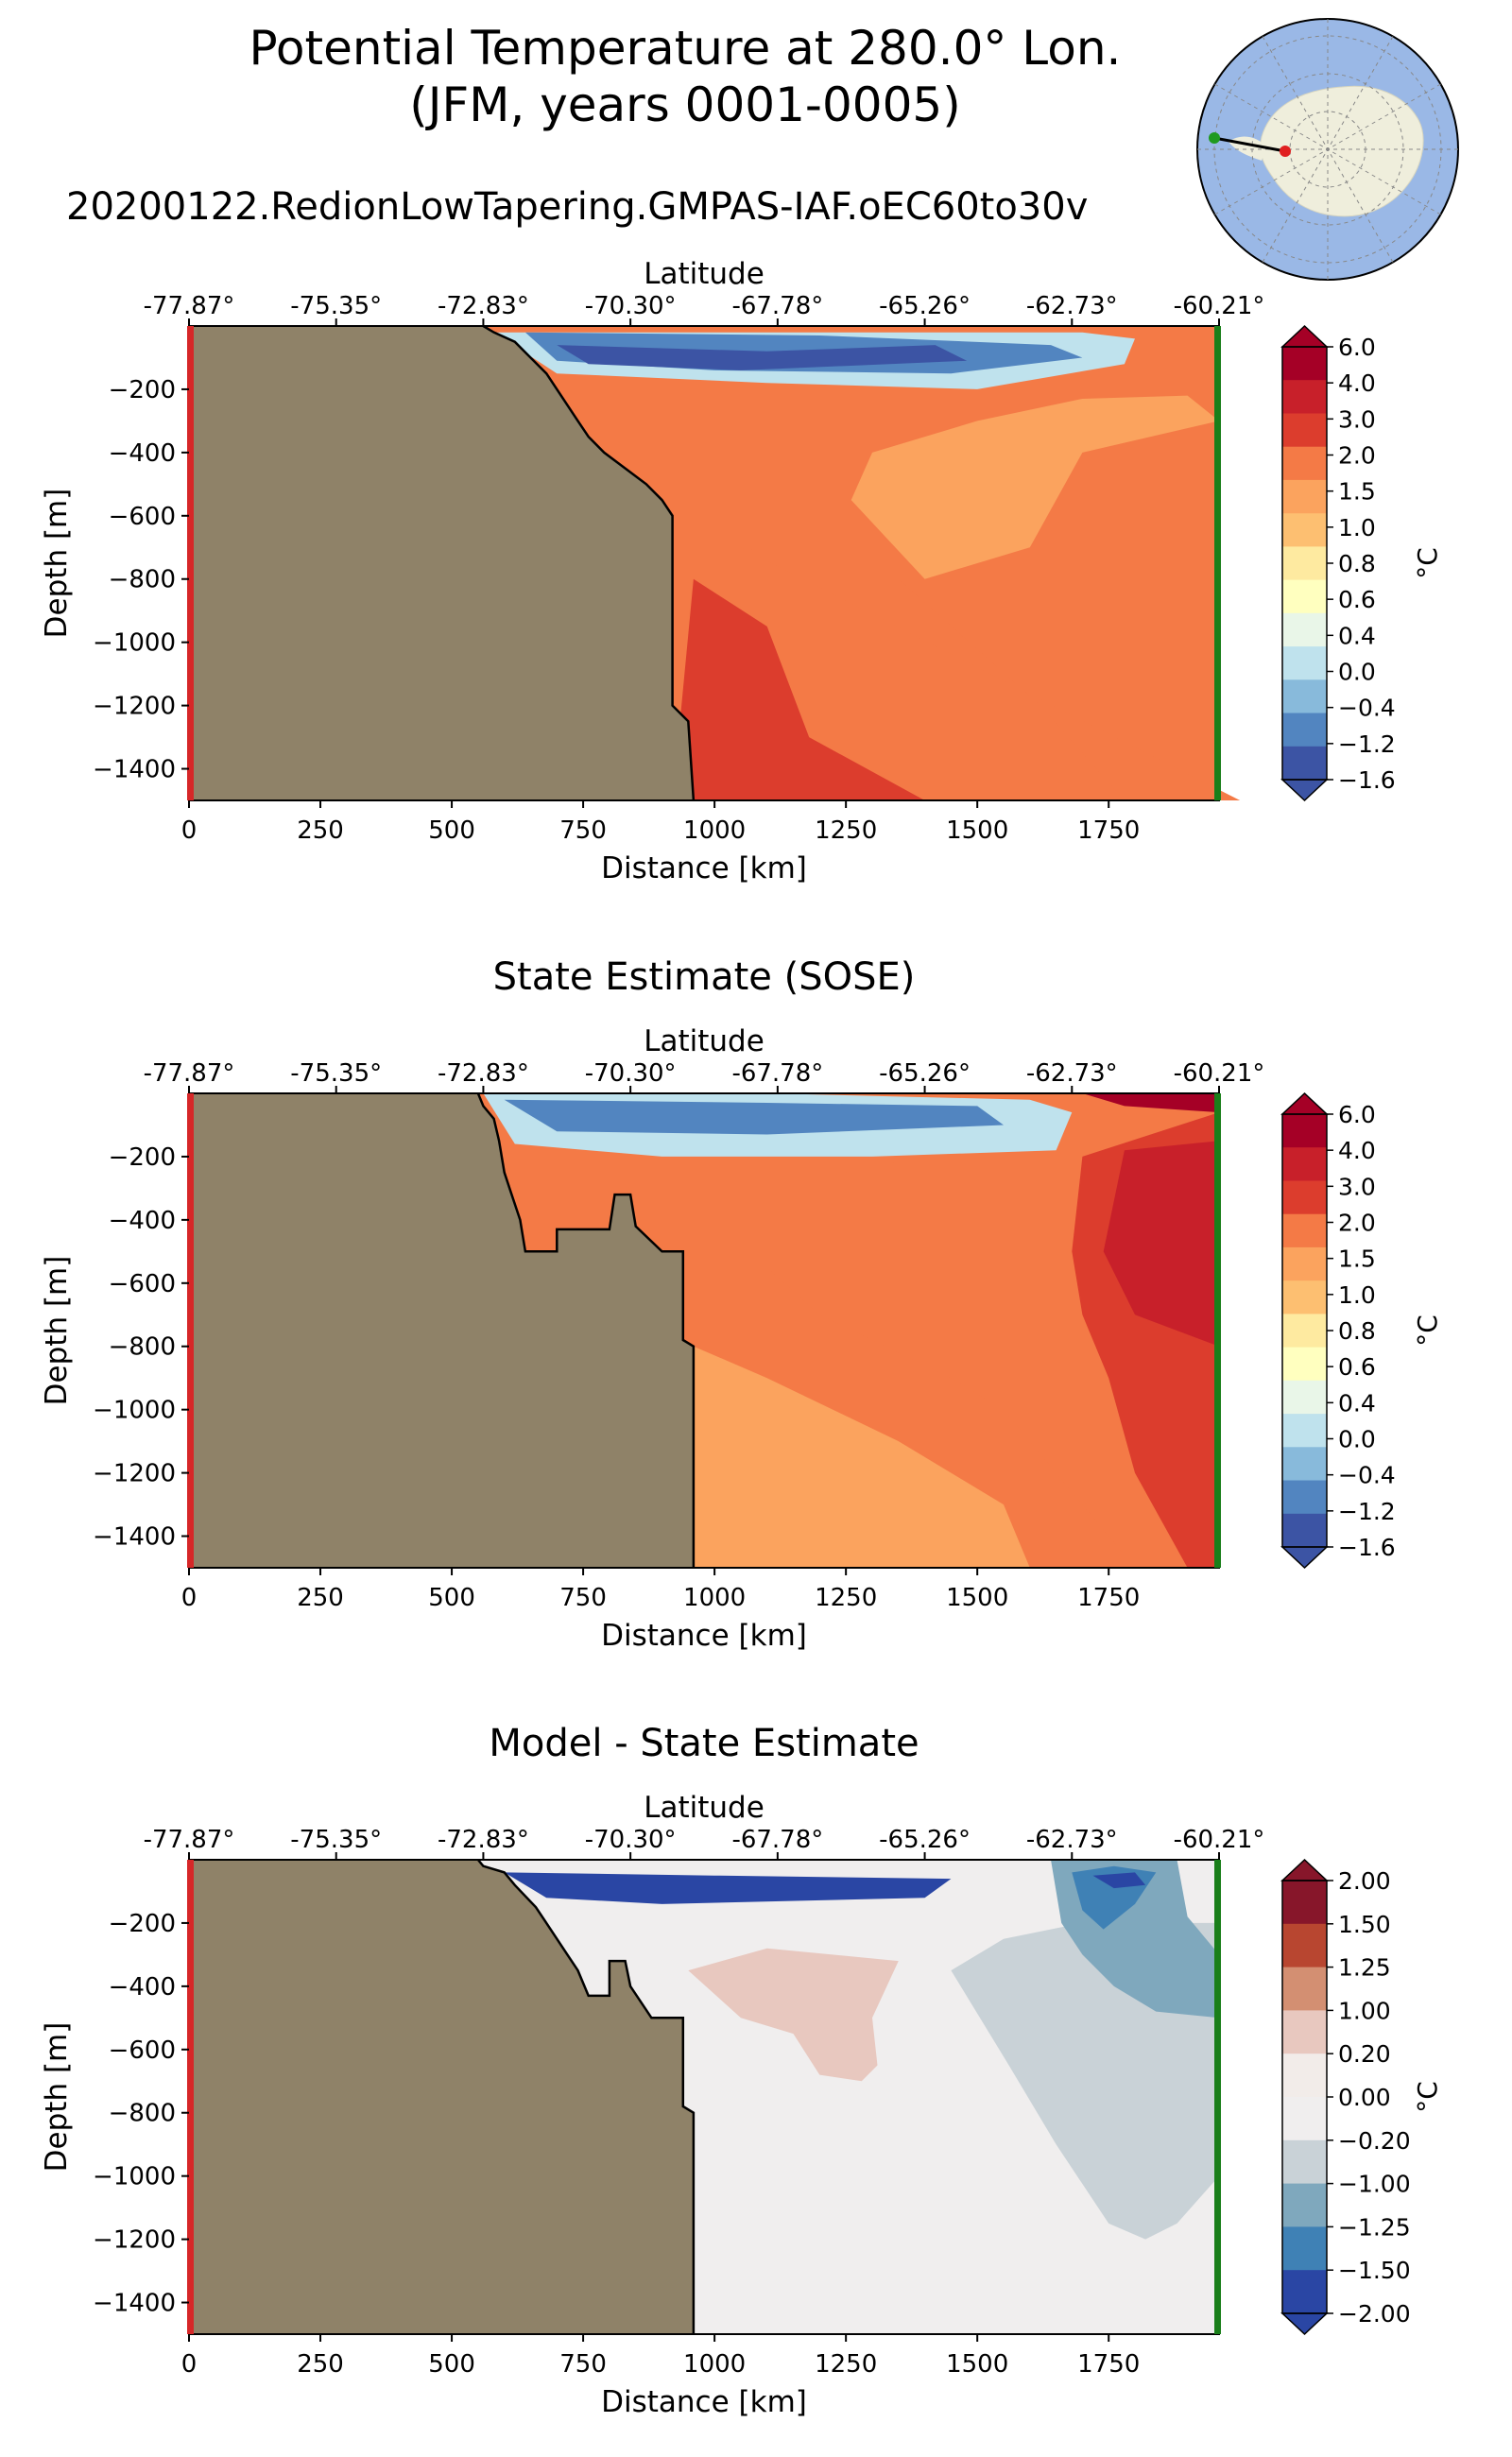  What do you see at coordinates (1285, 151) in the screenshot?
I see `section-end-dot` at bounding box center [1285, 151].